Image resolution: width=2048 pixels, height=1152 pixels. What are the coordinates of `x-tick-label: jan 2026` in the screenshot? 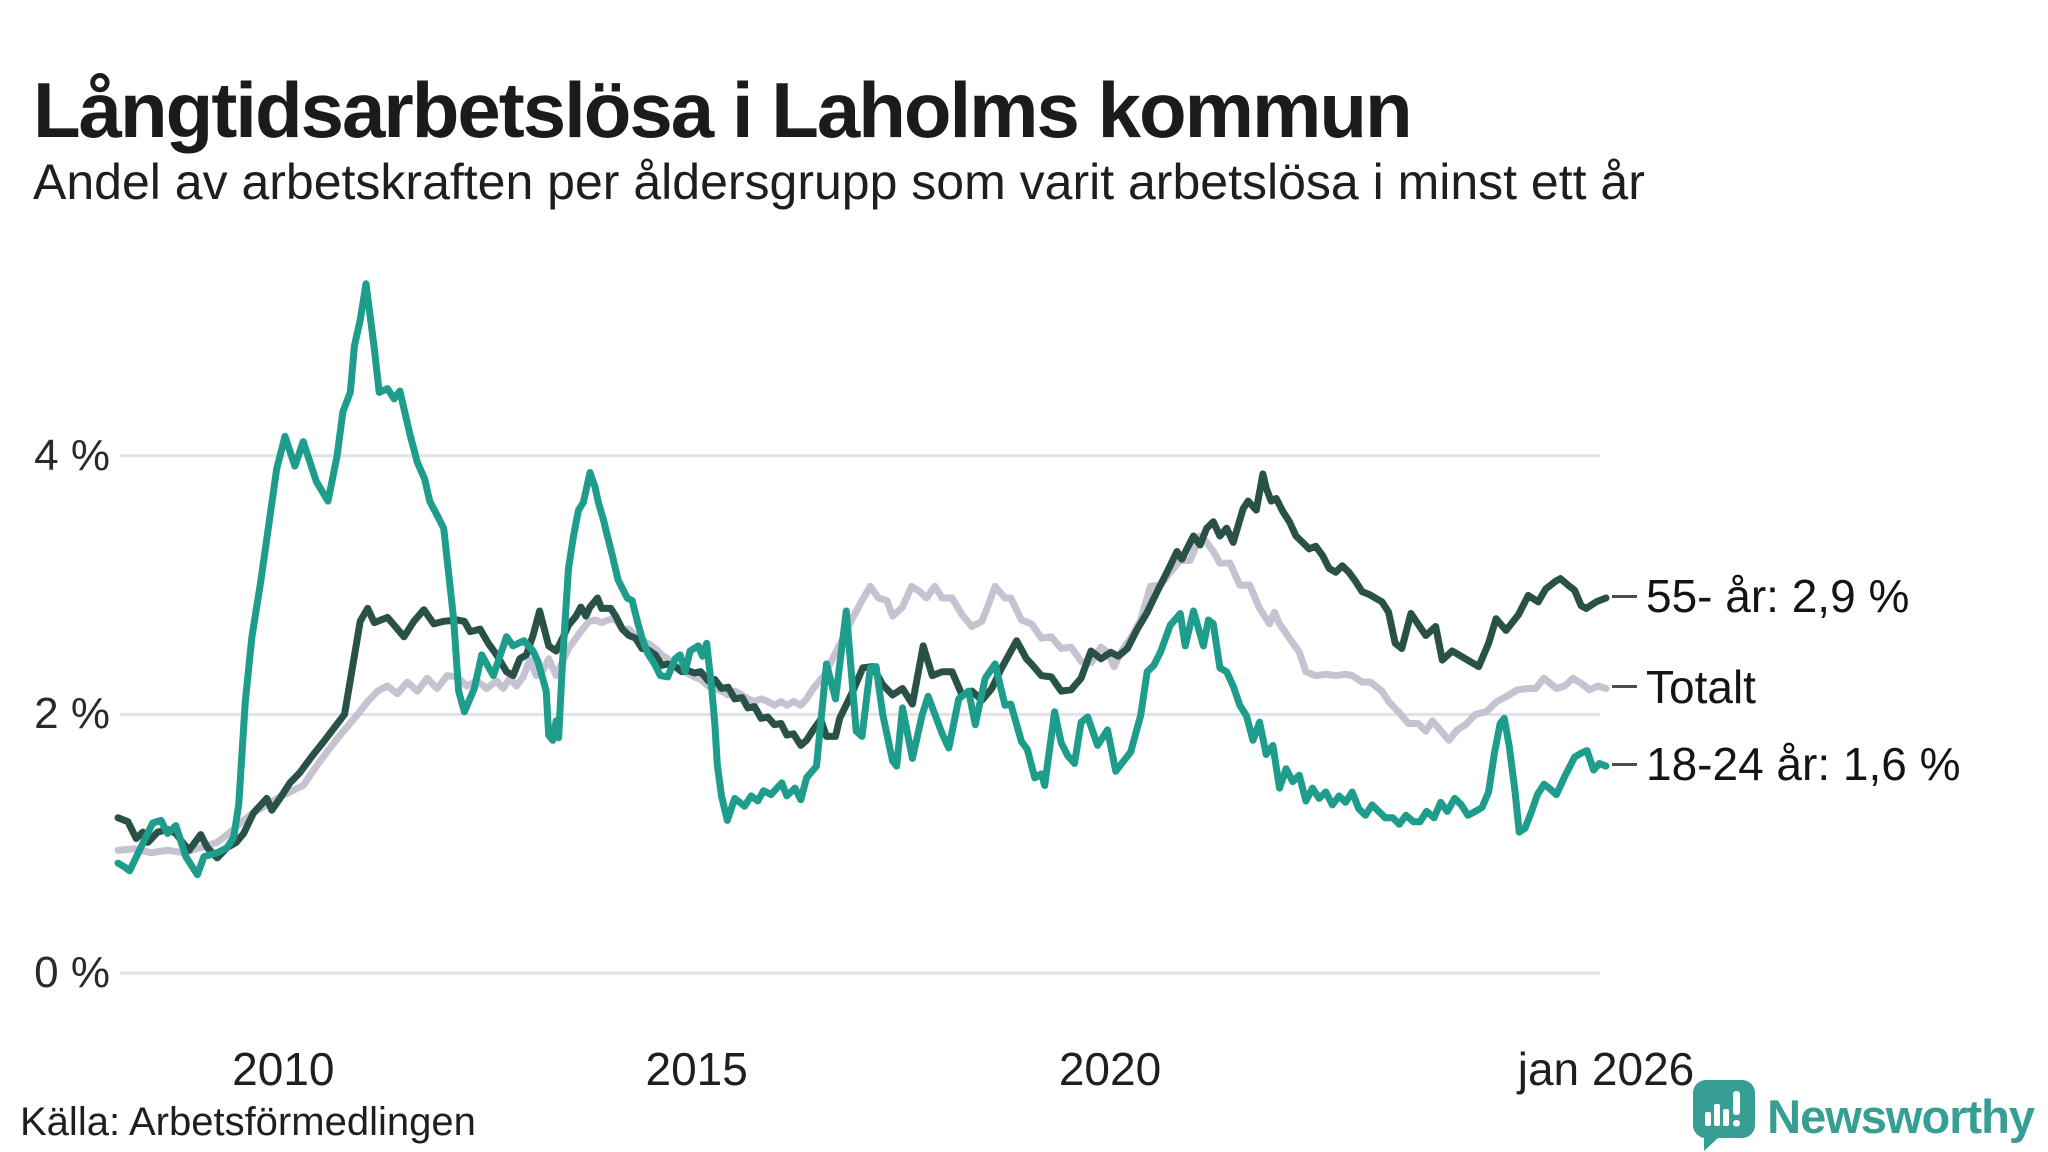 It's located at (1606, 1069).